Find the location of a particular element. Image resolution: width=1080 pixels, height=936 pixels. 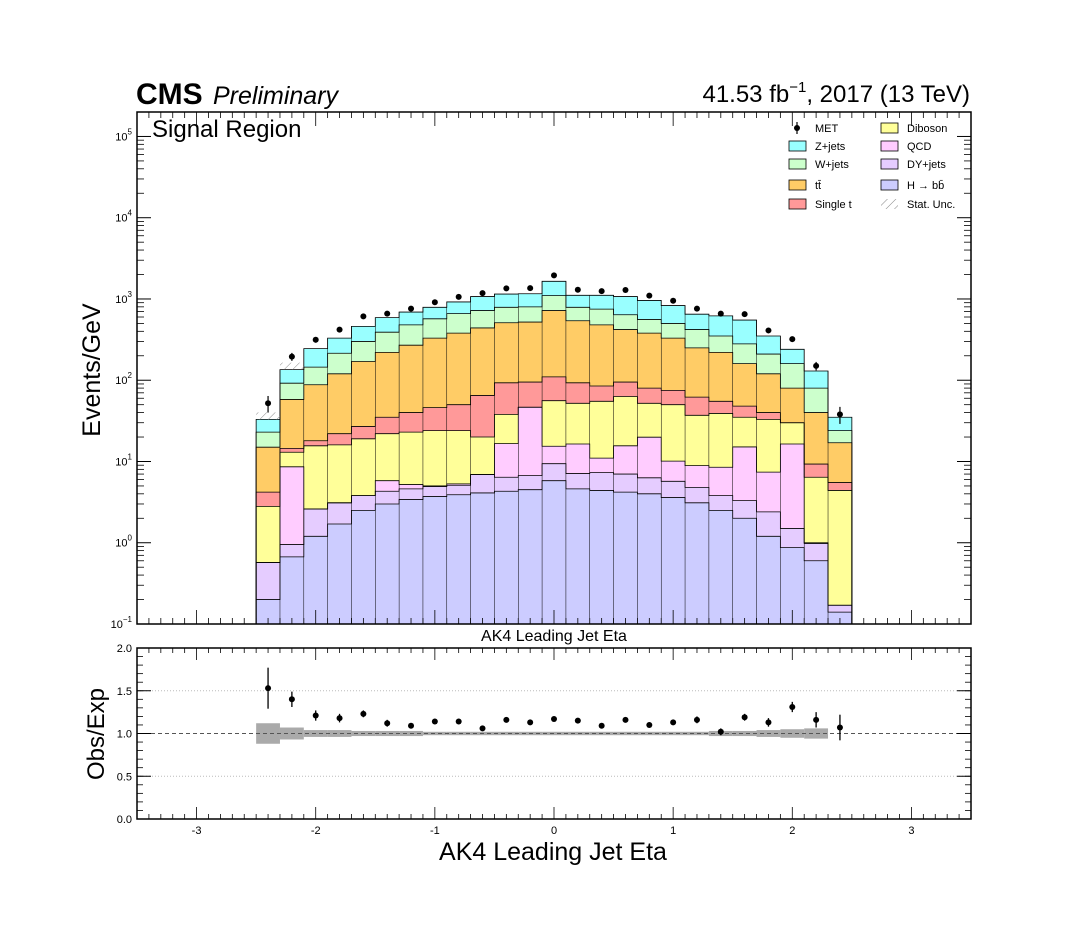

legend-marker is located at coordinates (797, 128).